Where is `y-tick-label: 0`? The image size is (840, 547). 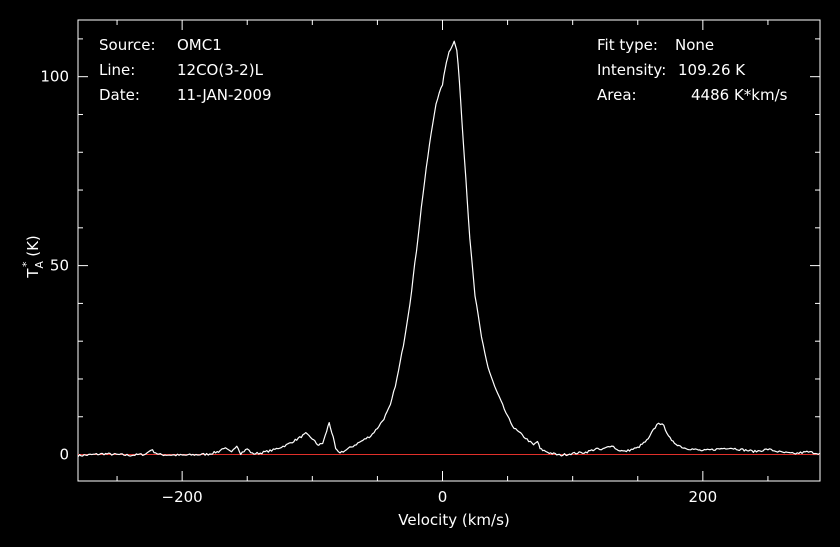 y-tick-label: 0 is located at coordinates (64, 455).